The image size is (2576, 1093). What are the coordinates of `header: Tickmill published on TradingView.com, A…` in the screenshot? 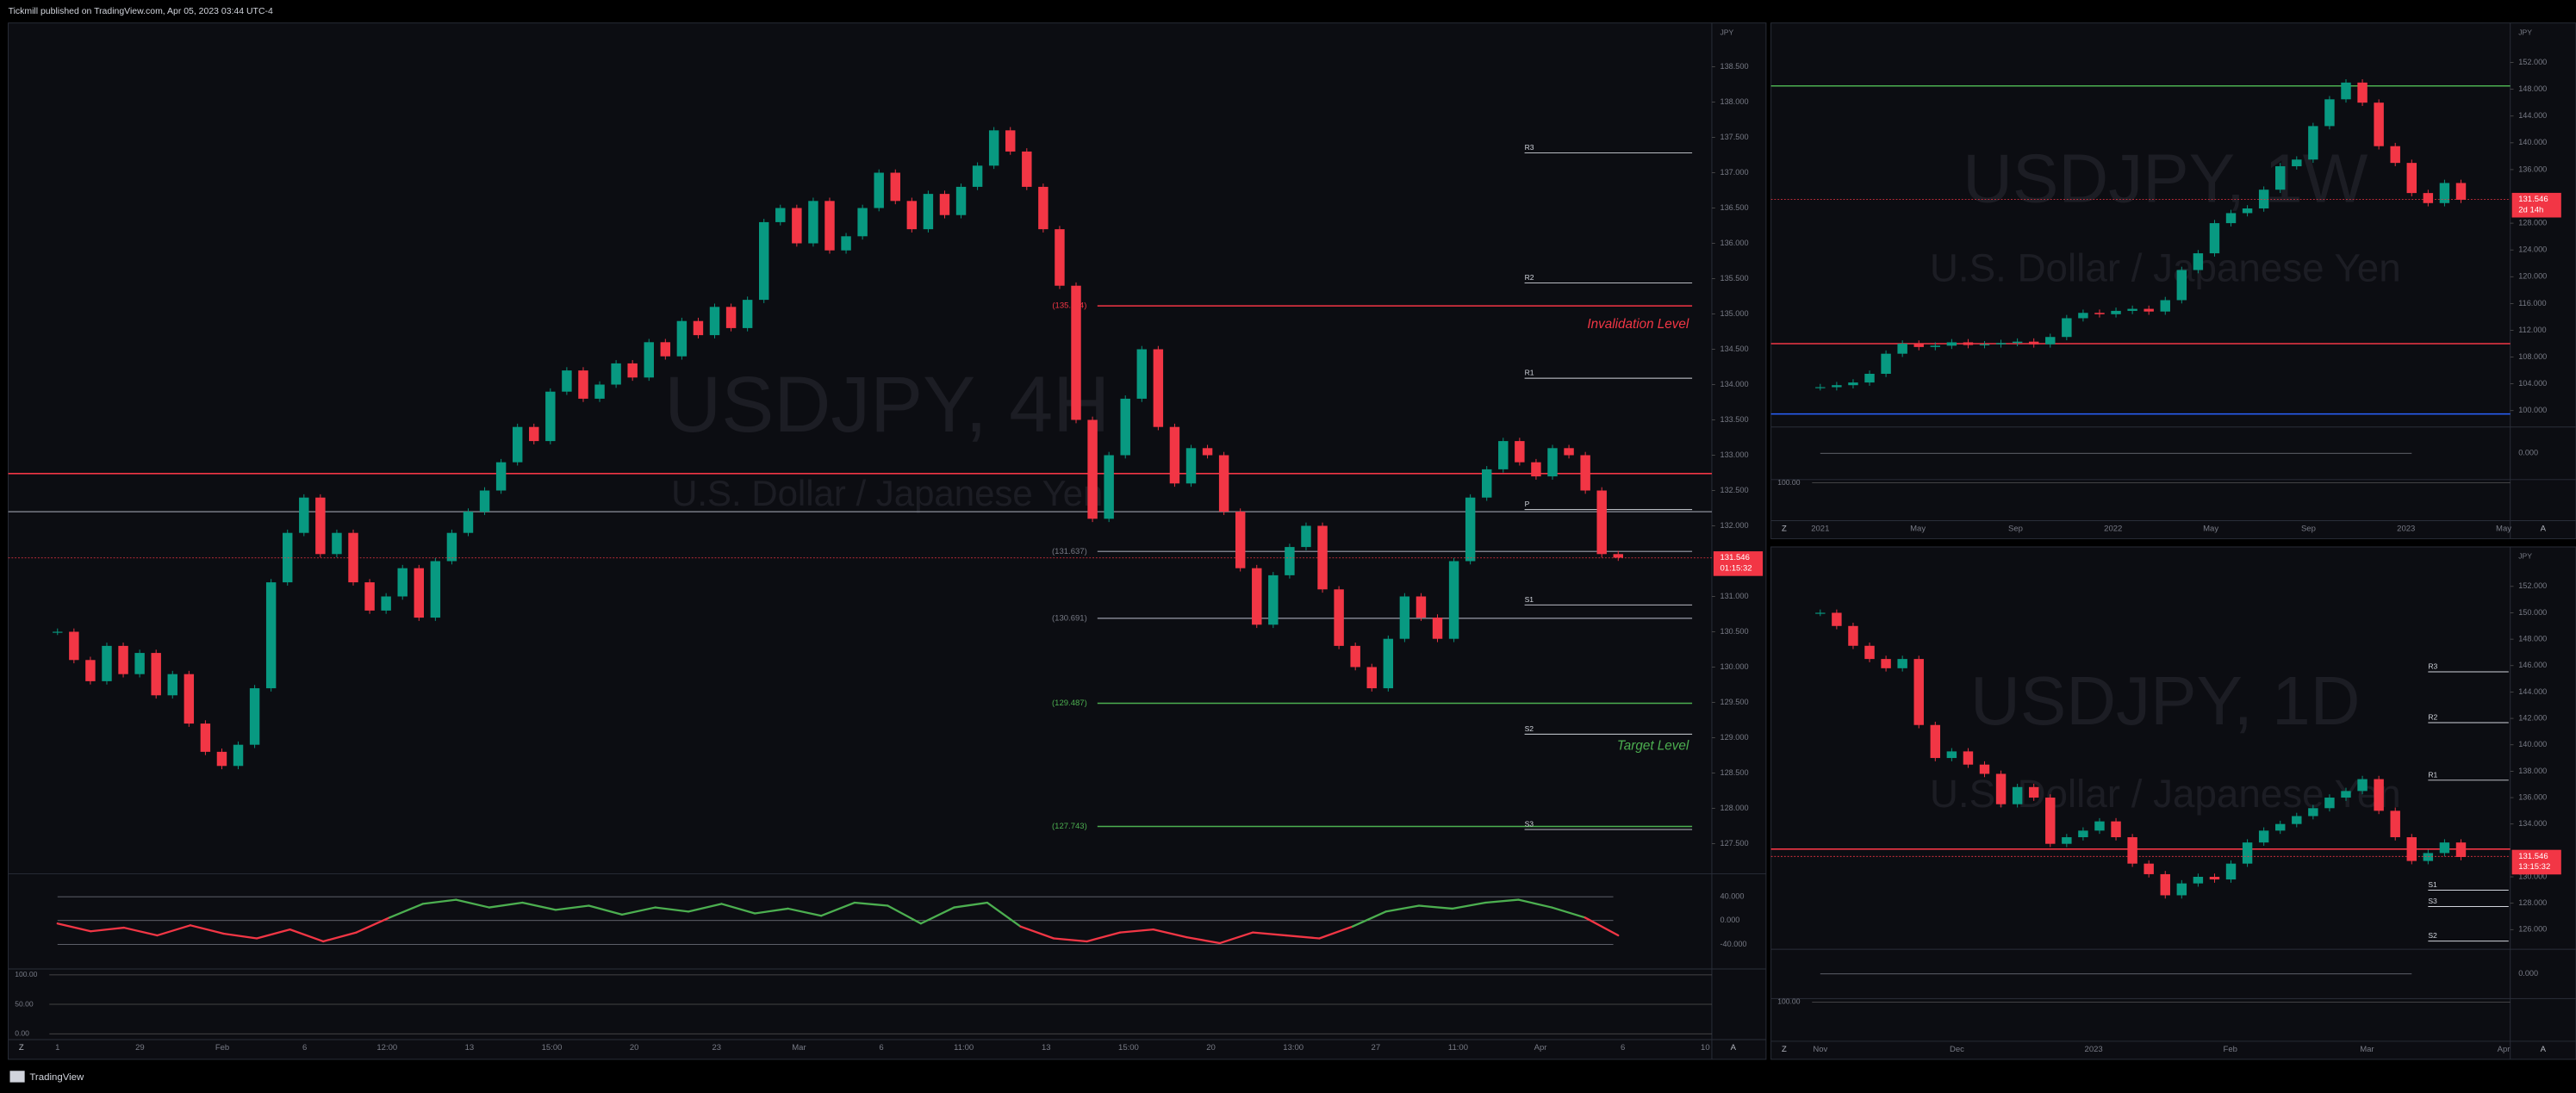 It's located at (141, 11).